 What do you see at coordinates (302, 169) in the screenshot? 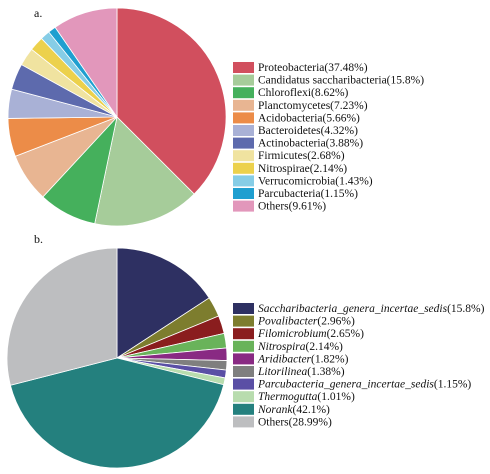
I see `legend-a-label-8: Nitrospirae(2.14%)` at bounding box center [302, 169].